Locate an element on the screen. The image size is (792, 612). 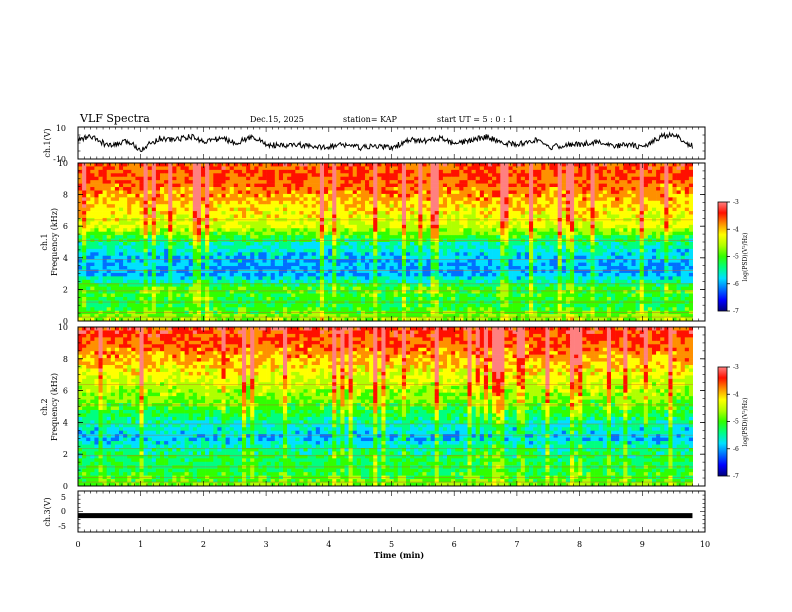
station-label: station= KAP is located at coordinates (370, 119).